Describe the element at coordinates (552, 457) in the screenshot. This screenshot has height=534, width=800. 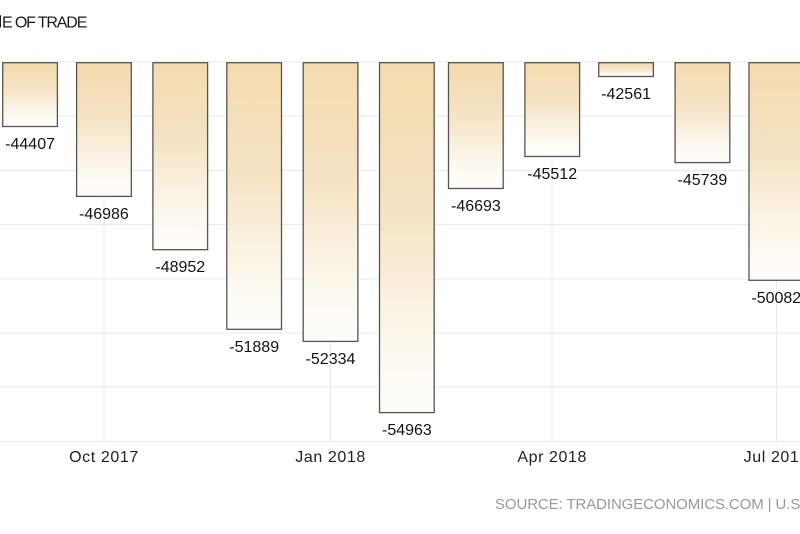
I see `svg-text: Apr 2018` at that location.